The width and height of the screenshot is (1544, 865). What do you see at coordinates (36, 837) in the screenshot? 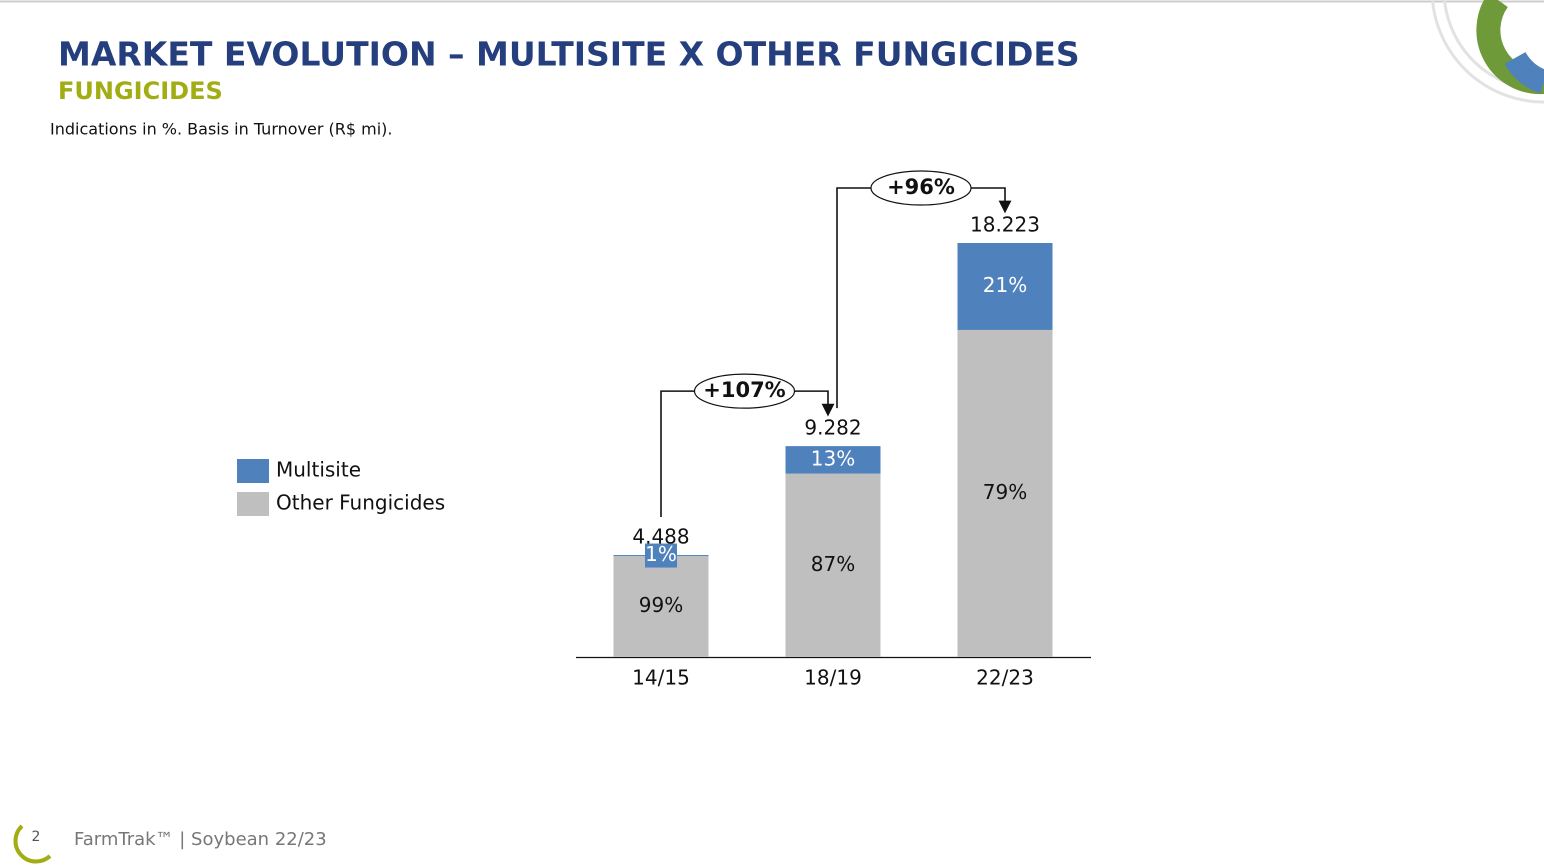
I see `page-number: 2` at bounding box center [36, 837].